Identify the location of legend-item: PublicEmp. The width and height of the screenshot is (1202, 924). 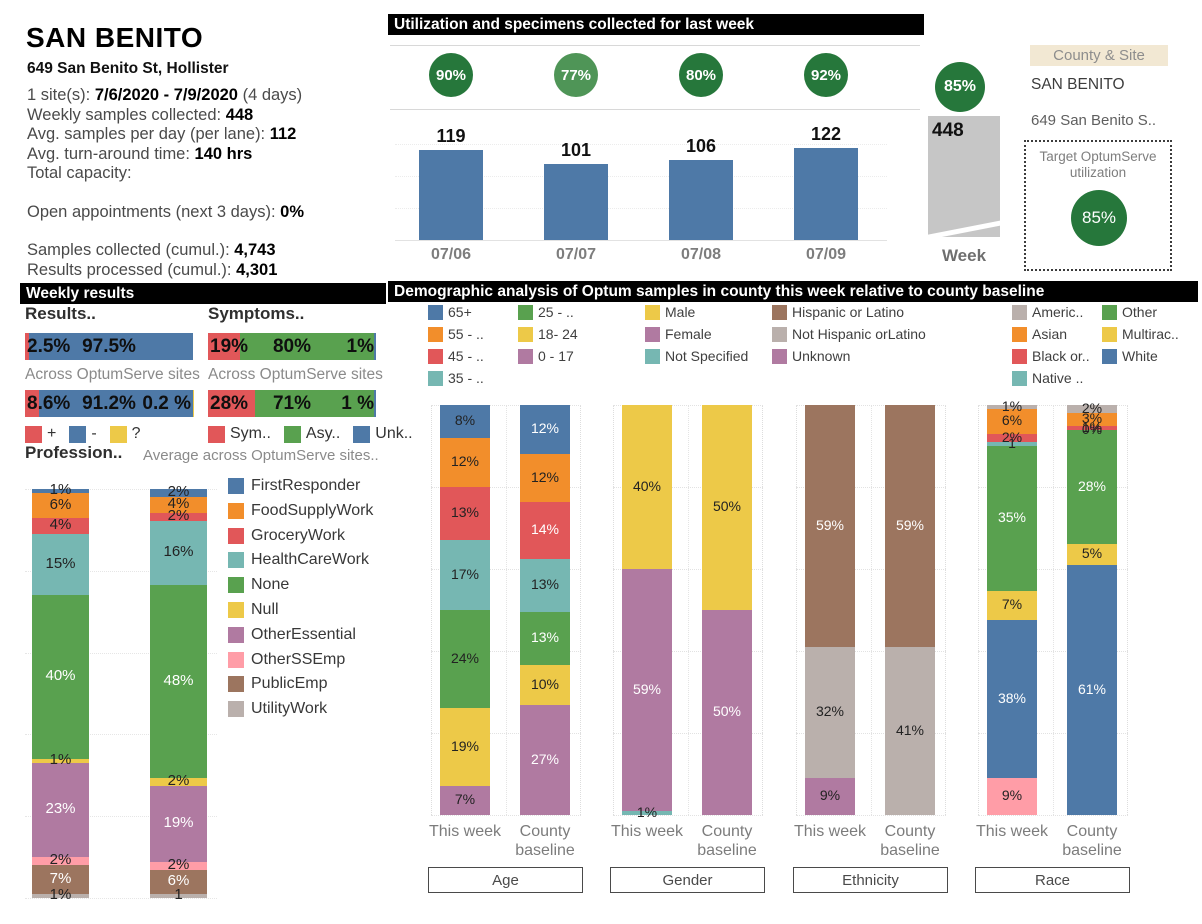
(308, 684).